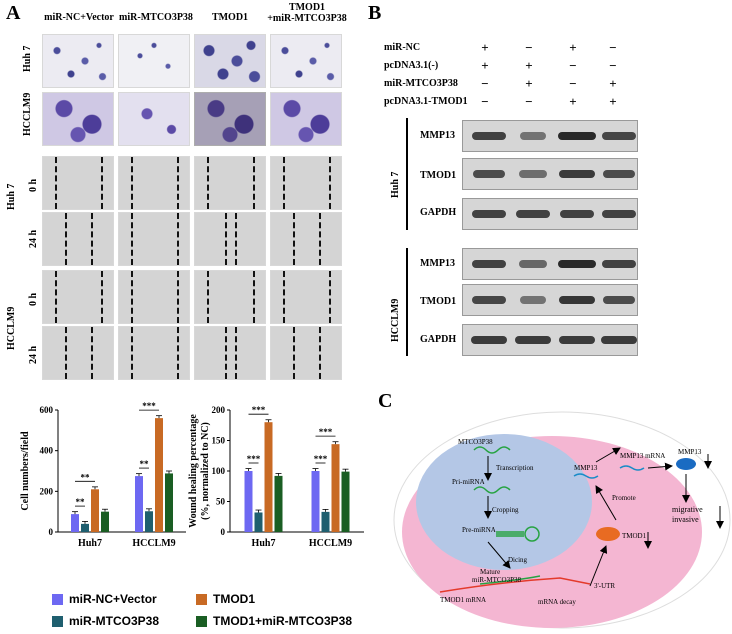  What do you see at coordinates (586, 476) in the screenshot?
I see `mmp13-gene` at bounding box center [586, 476].